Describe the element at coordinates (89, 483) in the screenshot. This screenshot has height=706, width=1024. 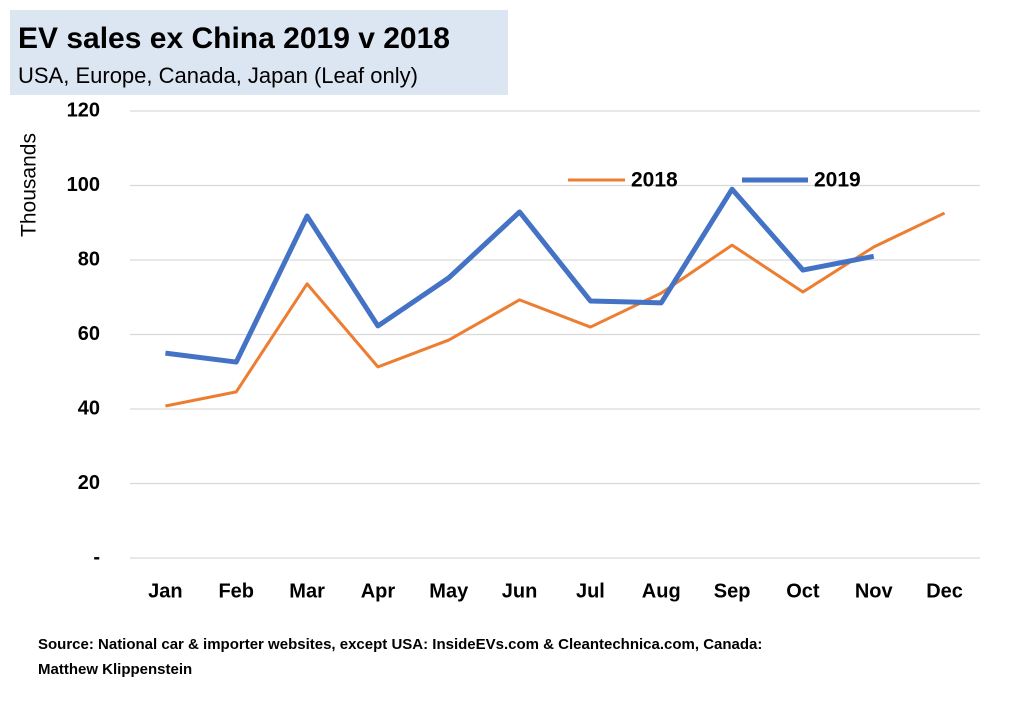
I see `y-tick-label: 20` at that location.